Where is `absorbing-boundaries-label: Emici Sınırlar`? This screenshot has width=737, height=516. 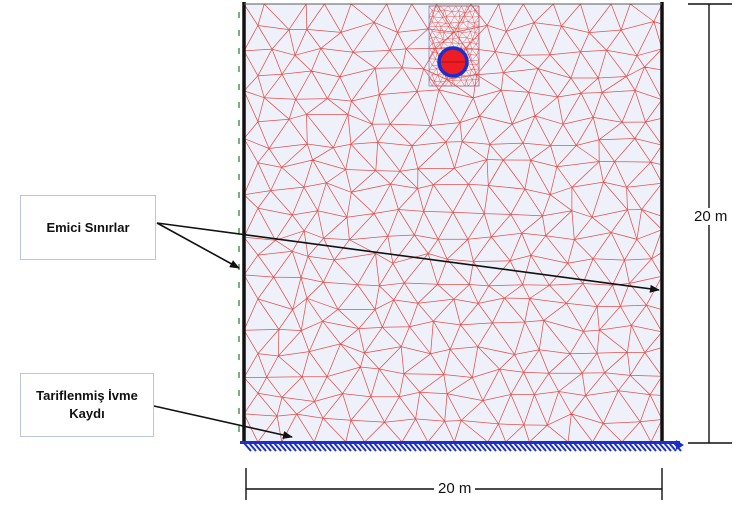 absorbing-boundaries-label: Emici Sınırlar is located at coordinates (88, 227).